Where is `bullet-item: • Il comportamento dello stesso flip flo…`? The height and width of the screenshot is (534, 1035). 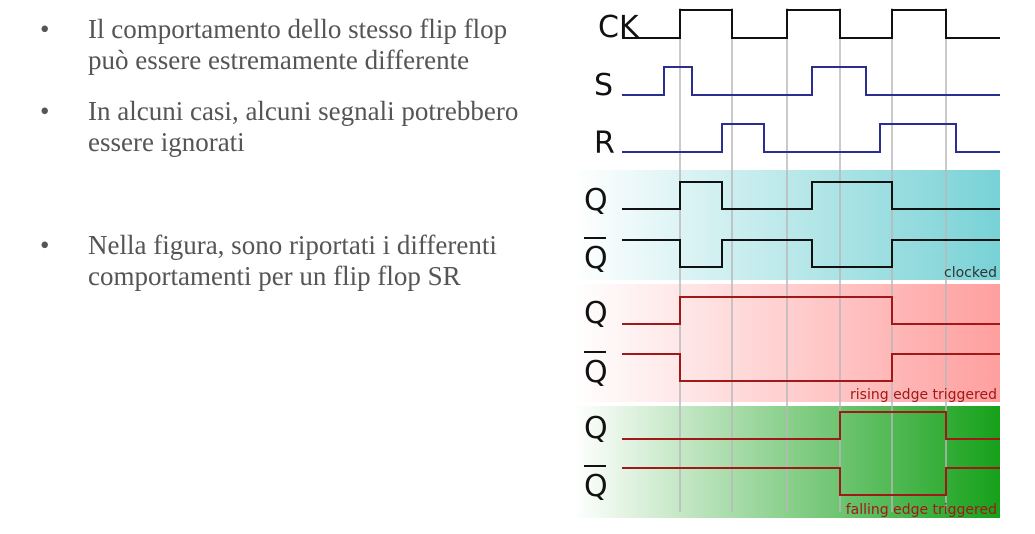
bullet-item: • Il comportamento dello stesso flip flo… is located at coordinates (280, 45).